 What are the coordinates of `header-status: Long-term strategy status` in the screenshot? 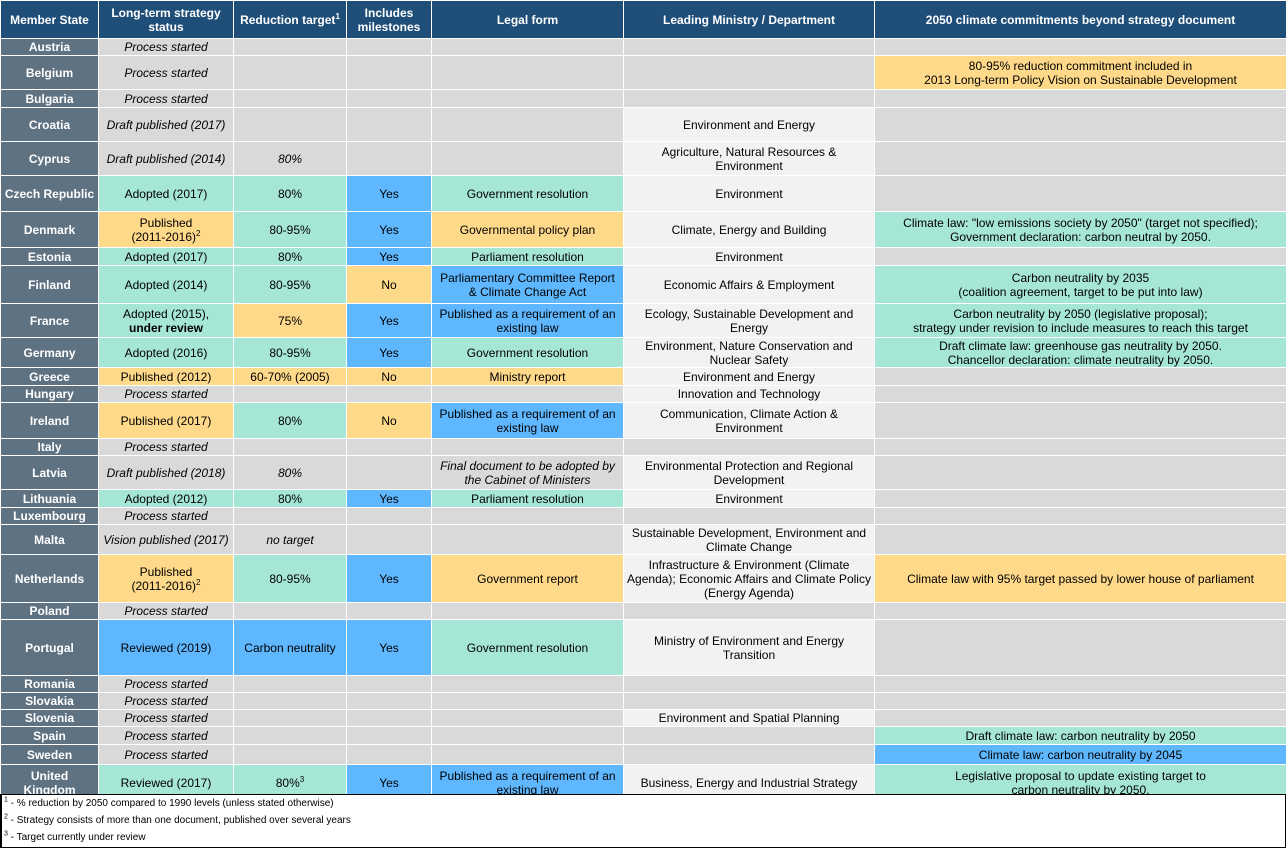 It's located at (166, 19).